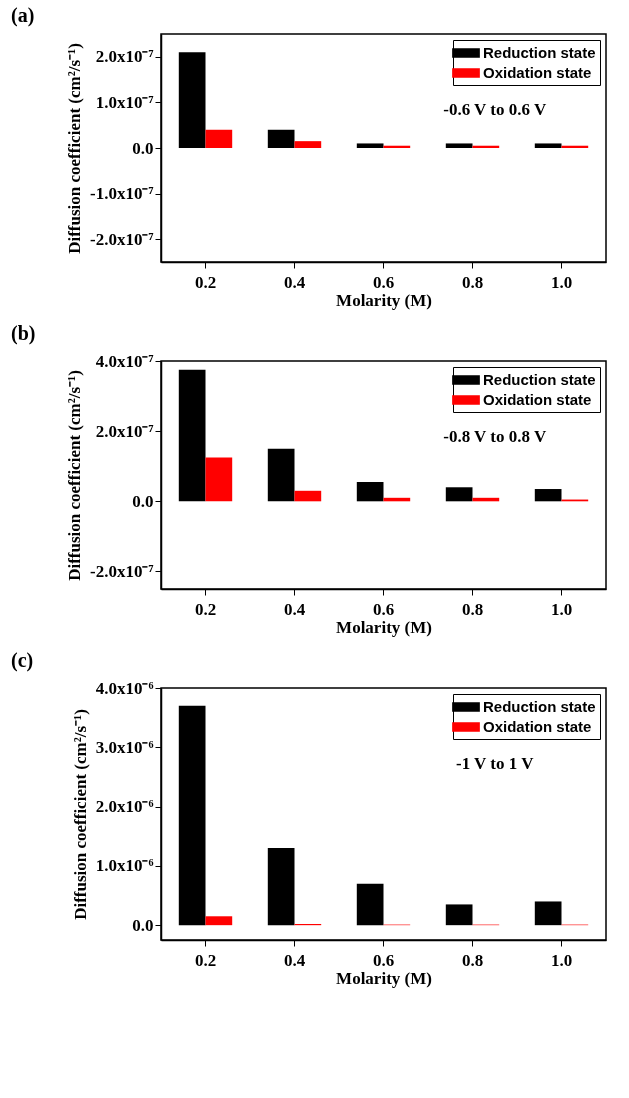  I want to click on annotation: -0.6 V to 0.6 V, so click(495, 109).